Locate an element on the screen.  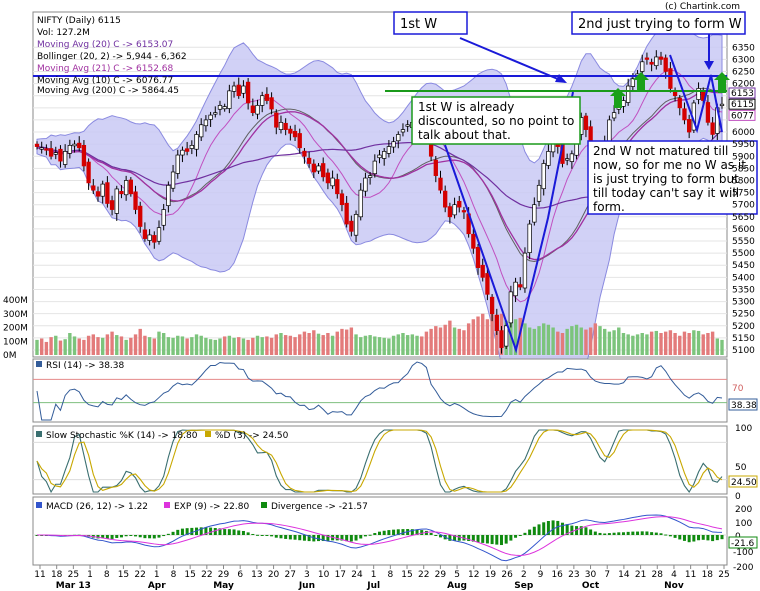
x-day-label: 25 is located at coordinates (723, 575).